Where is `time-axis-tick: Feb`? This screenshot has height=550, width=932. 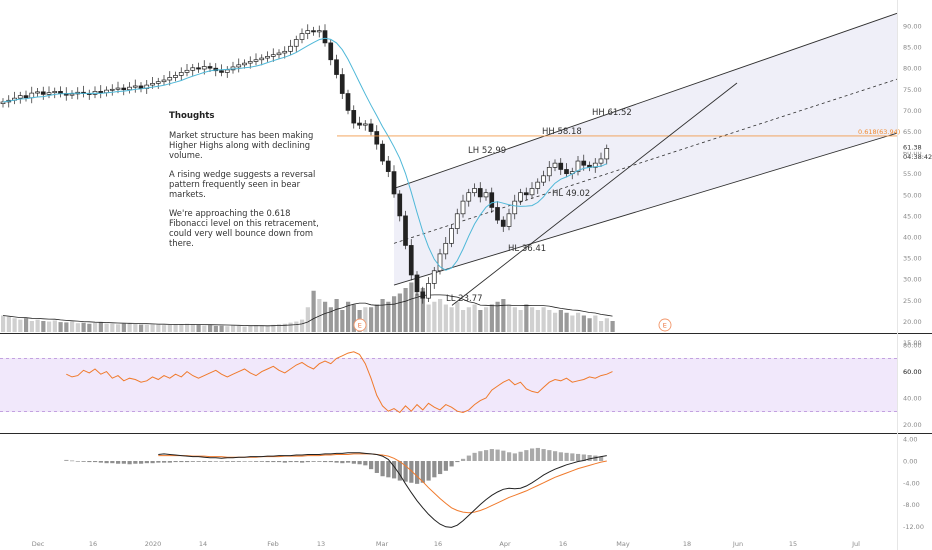
time-axis-tick: Feb is located at coordinates (273, 544).